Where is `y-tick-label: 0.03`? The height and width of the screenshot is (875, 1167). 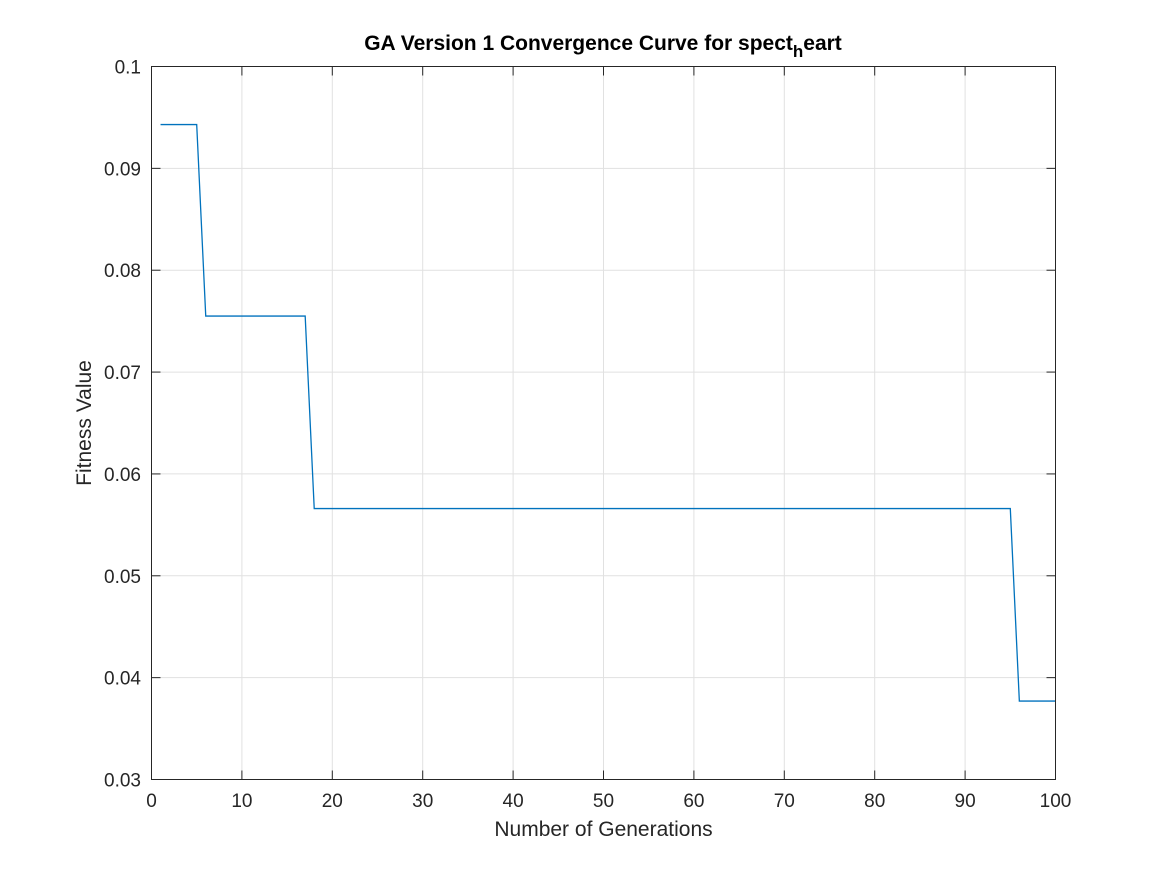 y-tick-label: 0.03 is located at coordinates (122, 781).